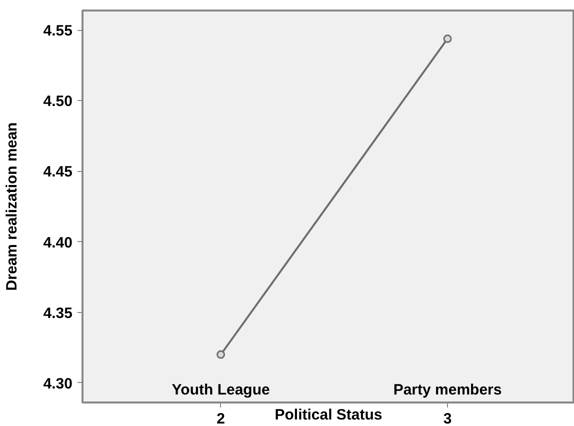 This screenshot has width=574, height=426. What do you see at coordinates (447, 390) in the screenshot?
I see `annotation: Party members` at bounding box center [447, 390].